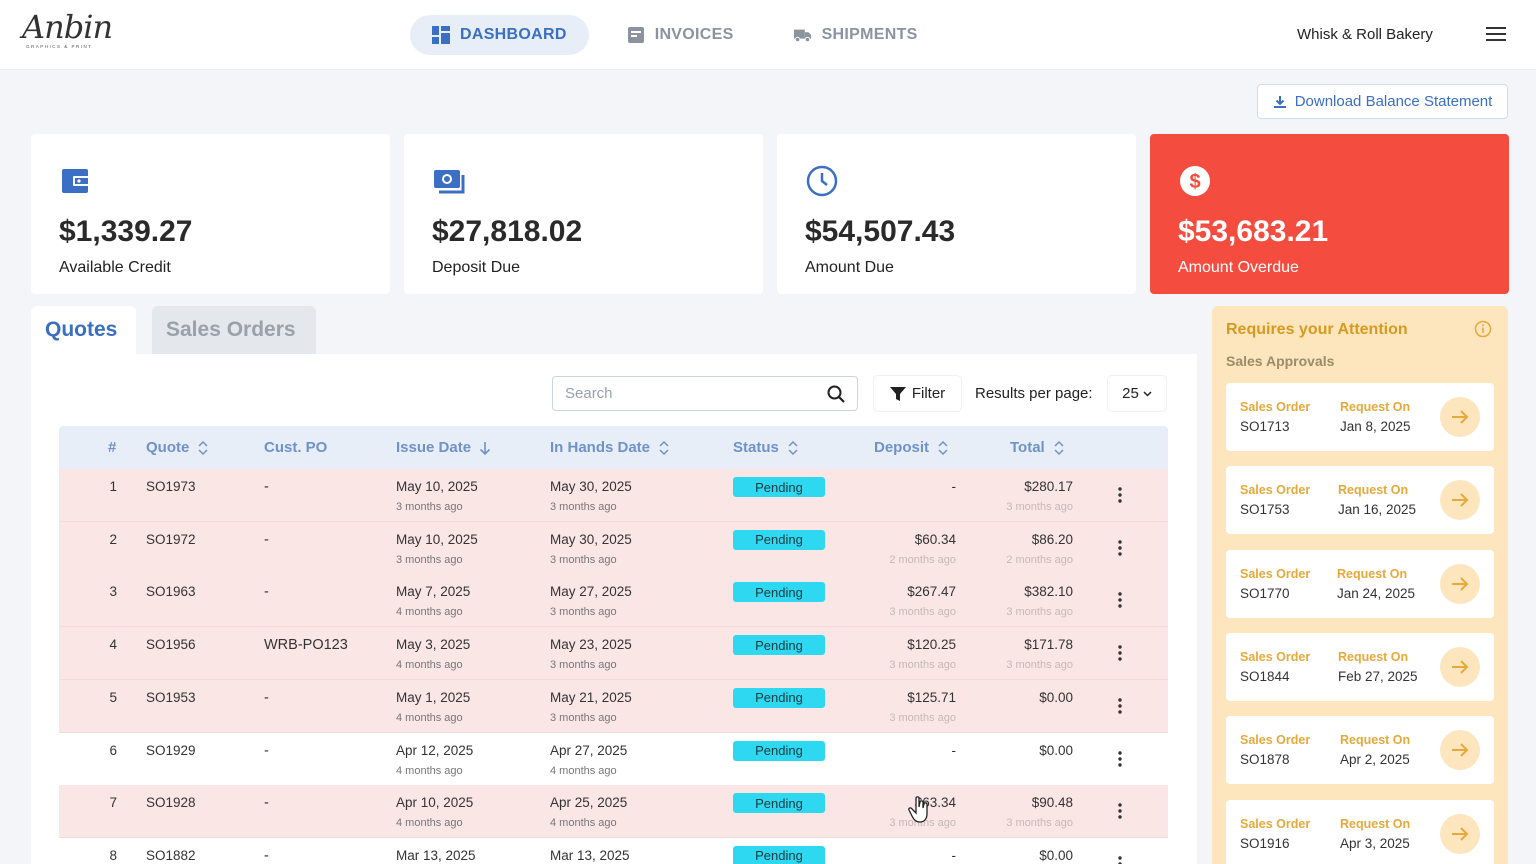  I want to click on cash-icon, so click(449, 182).